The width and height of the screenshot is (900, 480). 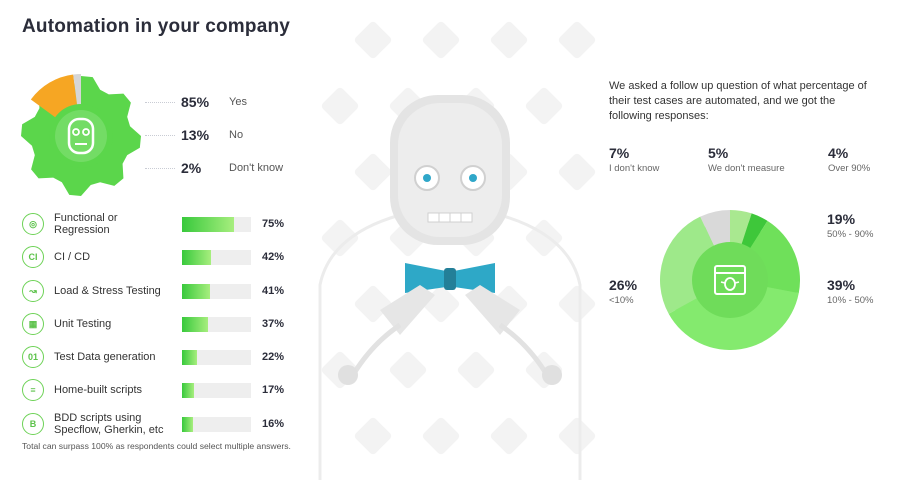 What do you see at coordinates (83, 324) in the screenshot?
I see `bar-label: Unit Testing` at bounding box center [83, 324].